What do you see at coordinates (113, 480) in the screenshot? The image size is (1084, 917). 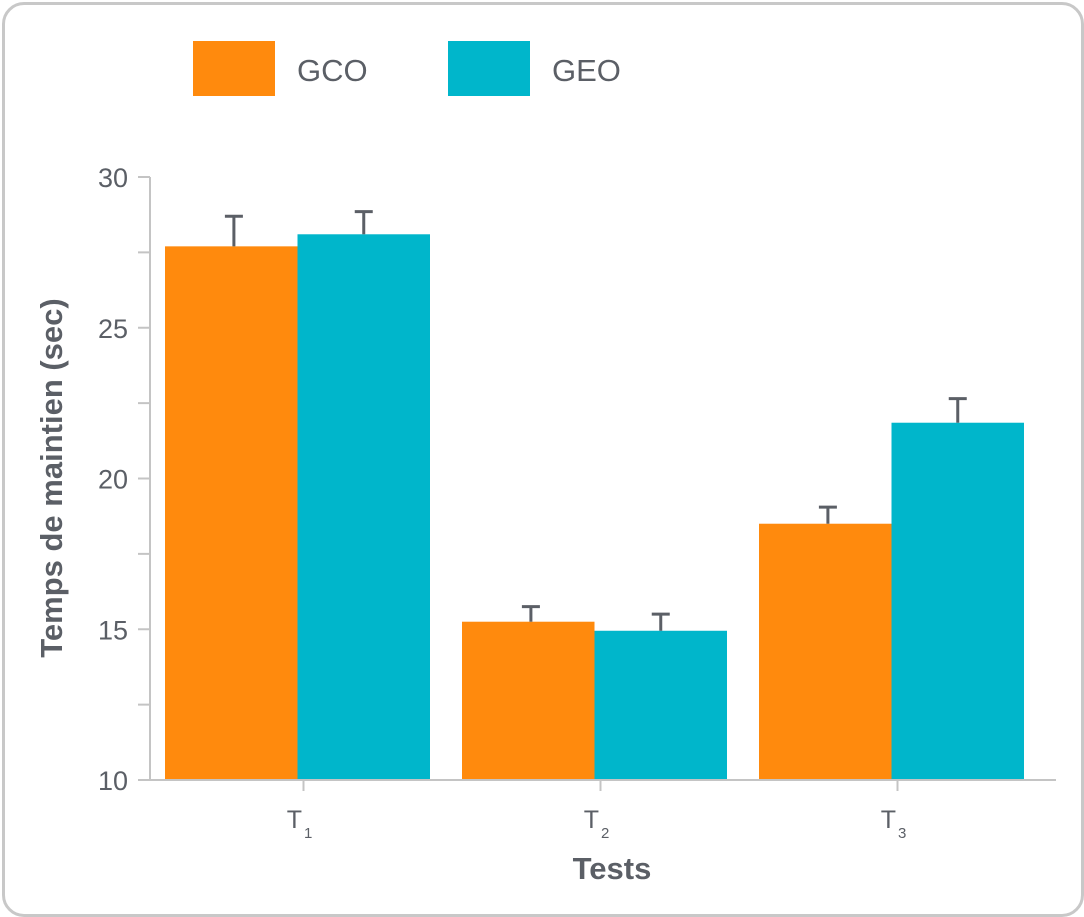 I see `y-tick-label: 20` at bounding box center [113, 480].